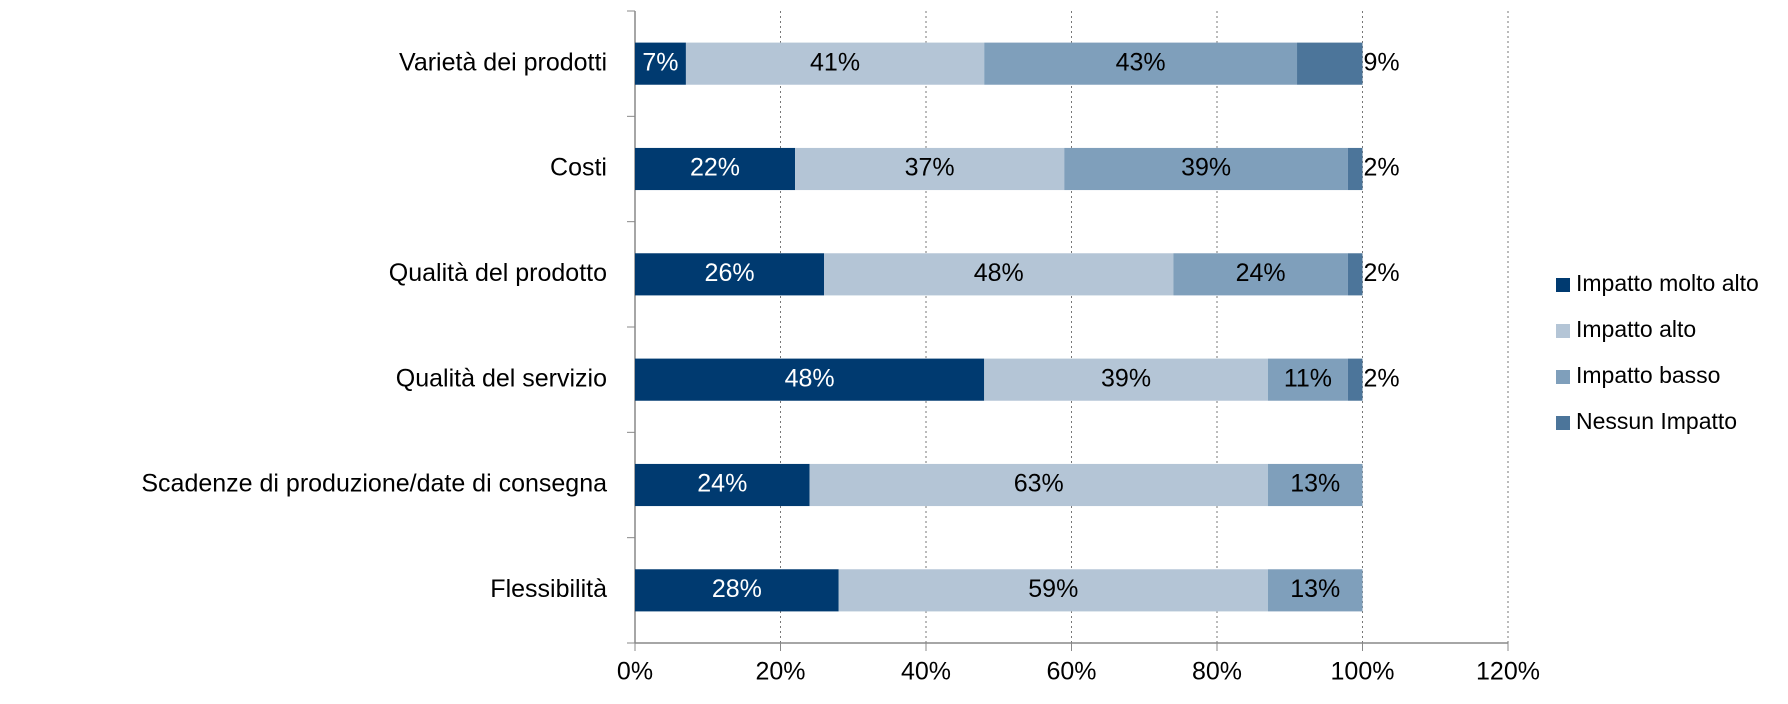  I want to click on x-tick-label: 100%, so click(1363, 672).